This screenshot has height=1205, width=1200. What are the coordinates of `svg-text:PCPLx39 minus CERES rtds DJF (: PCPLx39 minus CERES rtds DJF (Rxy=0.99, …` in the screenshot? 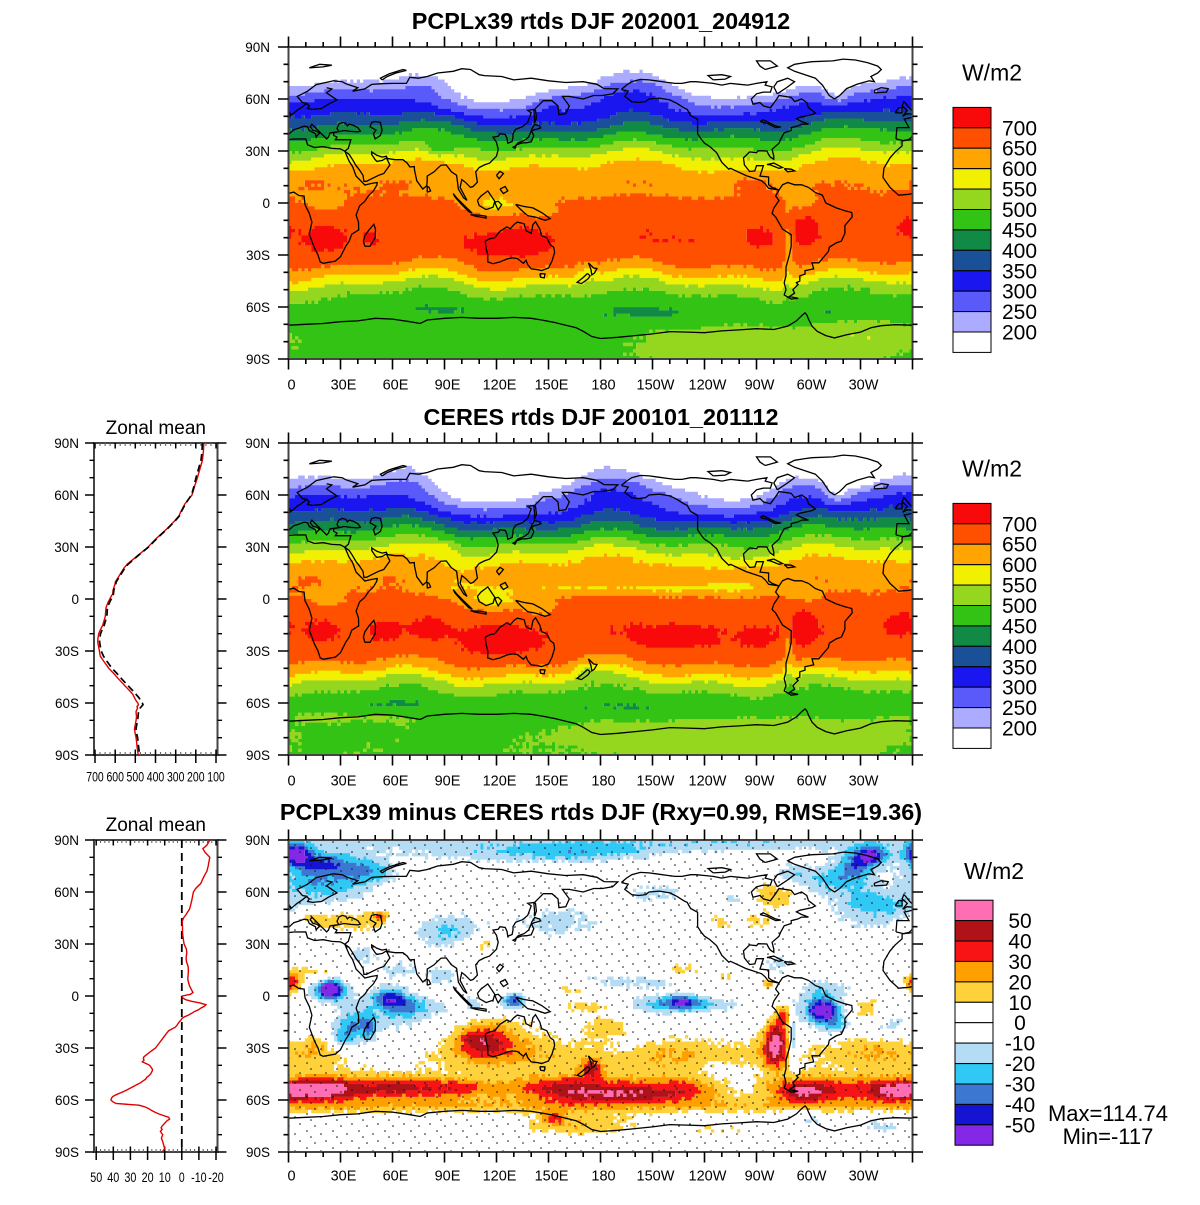 It's located at (601, 812).